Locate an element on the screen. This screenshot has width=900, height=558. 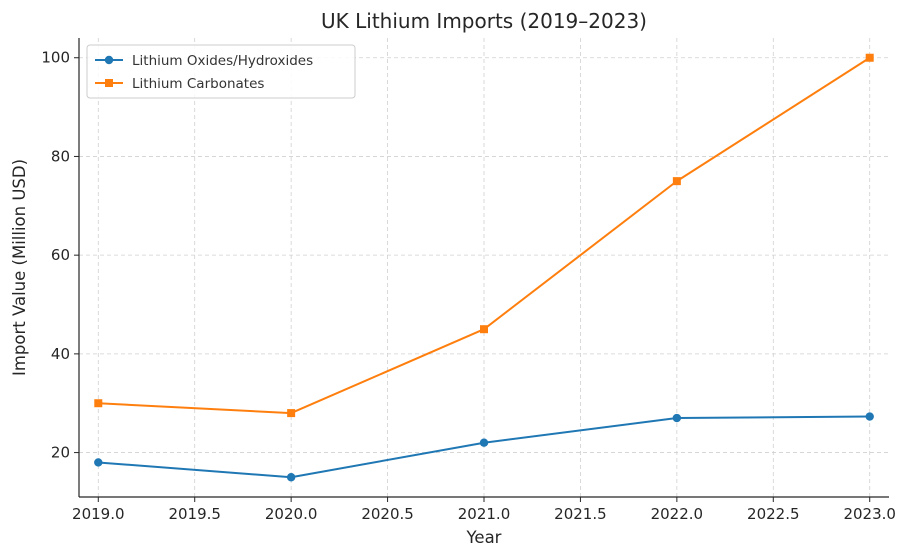
legend-item: Lithium Carbonates is located at coordinates (179, 84).